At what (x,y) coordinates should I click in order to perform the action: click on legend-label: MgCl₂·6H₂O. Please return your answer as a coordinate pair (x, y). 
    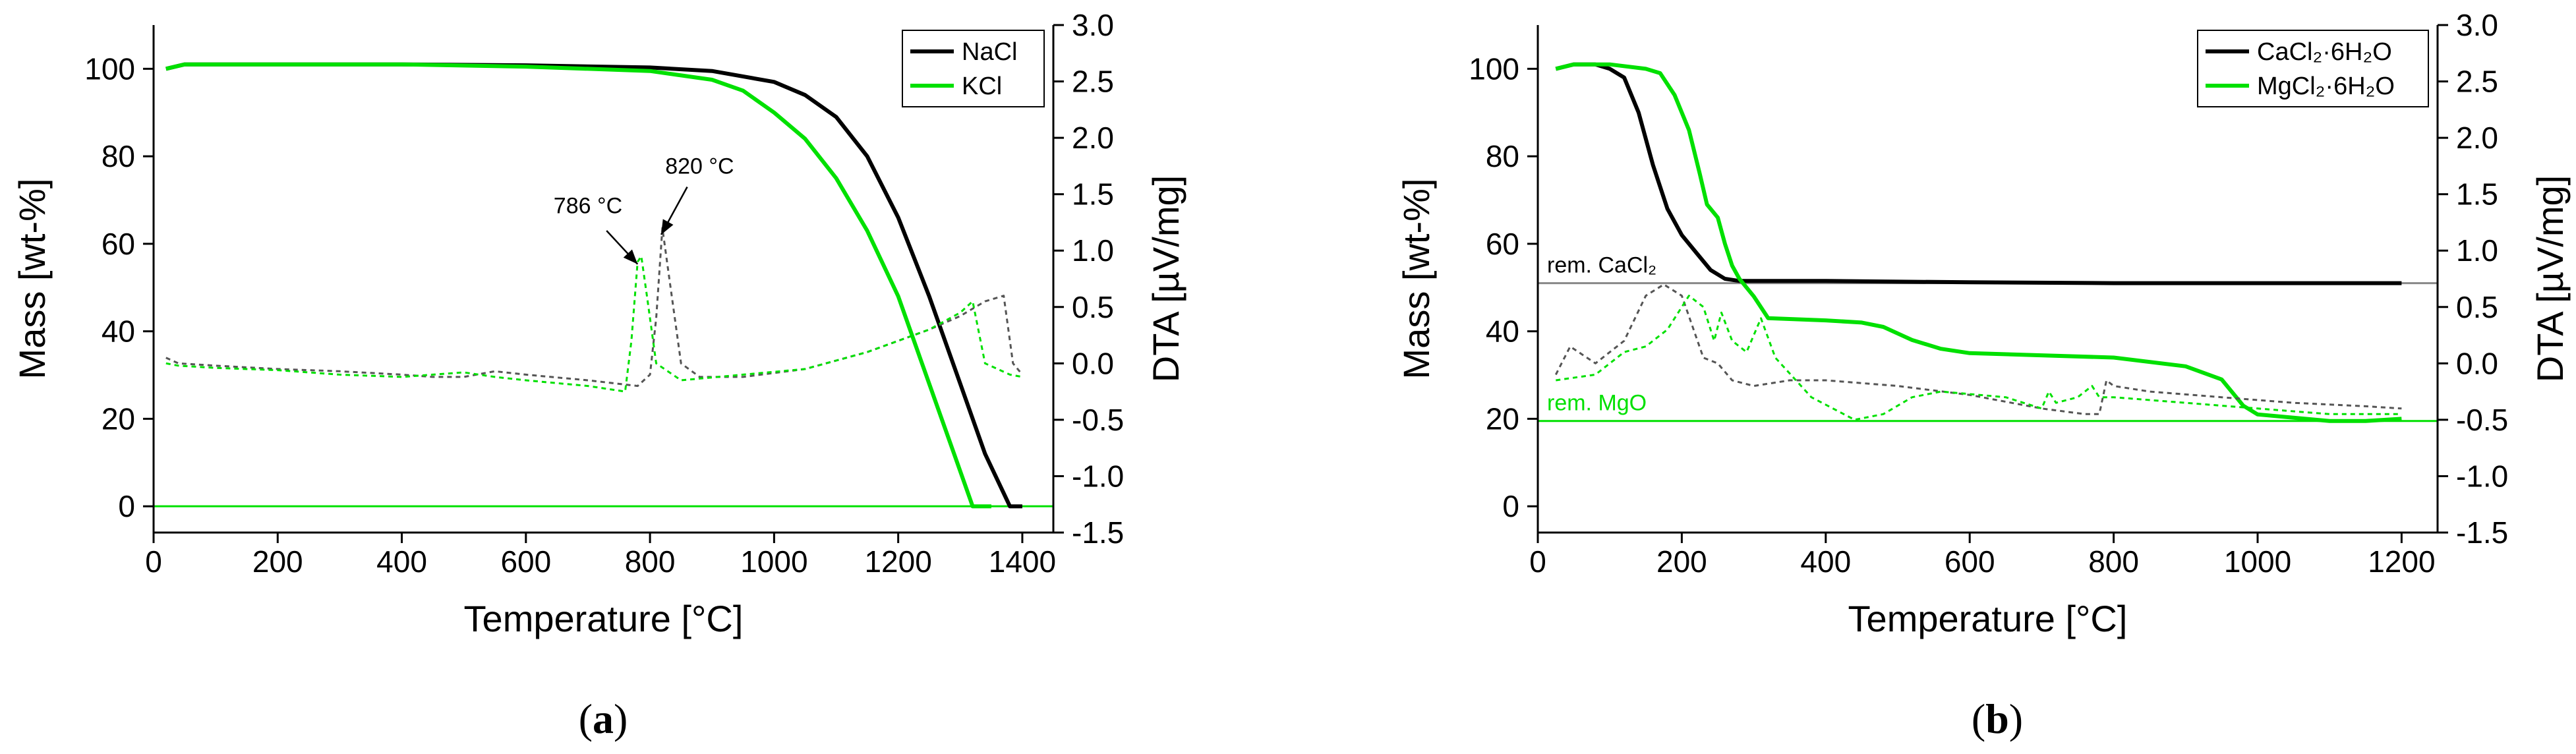
    Looking at the image, I should click on (2326, 86).